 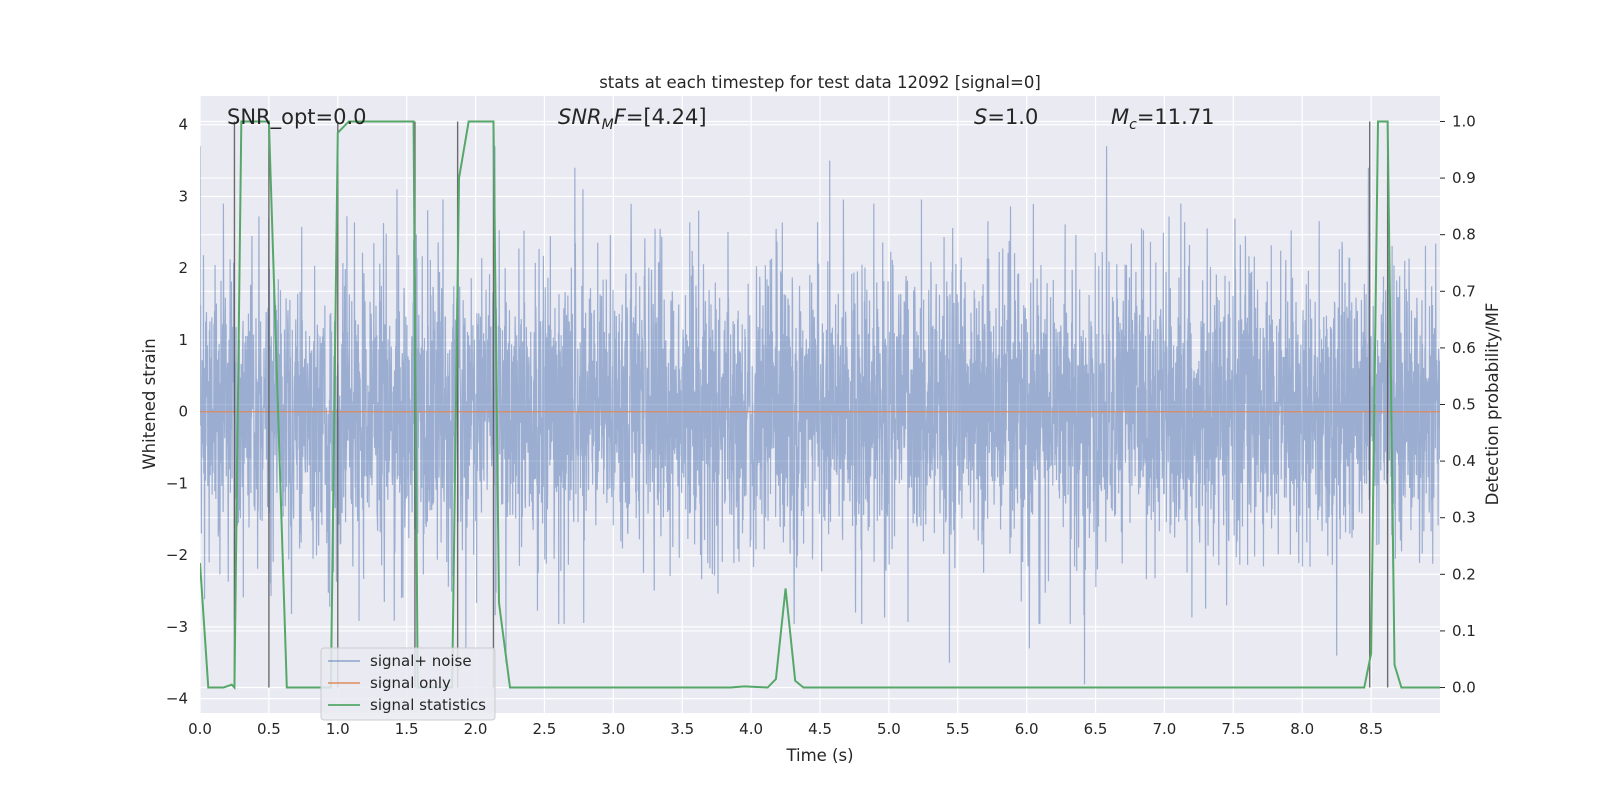 I want to click on y-left-tick-label: −2, so click(x=177, y=555).